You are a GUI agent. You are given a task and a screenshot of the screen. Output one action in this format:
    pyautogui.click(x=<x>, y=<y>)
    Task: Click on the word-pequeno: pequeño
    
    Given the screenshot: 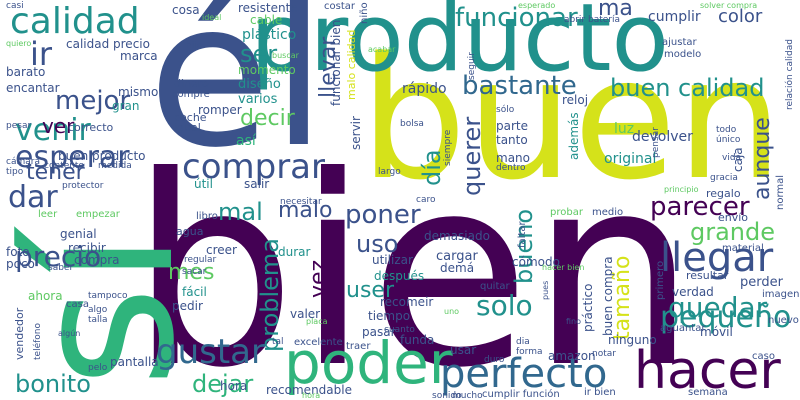 What is the action you would take?
    pyautogui.click(x=726, y=317)
    